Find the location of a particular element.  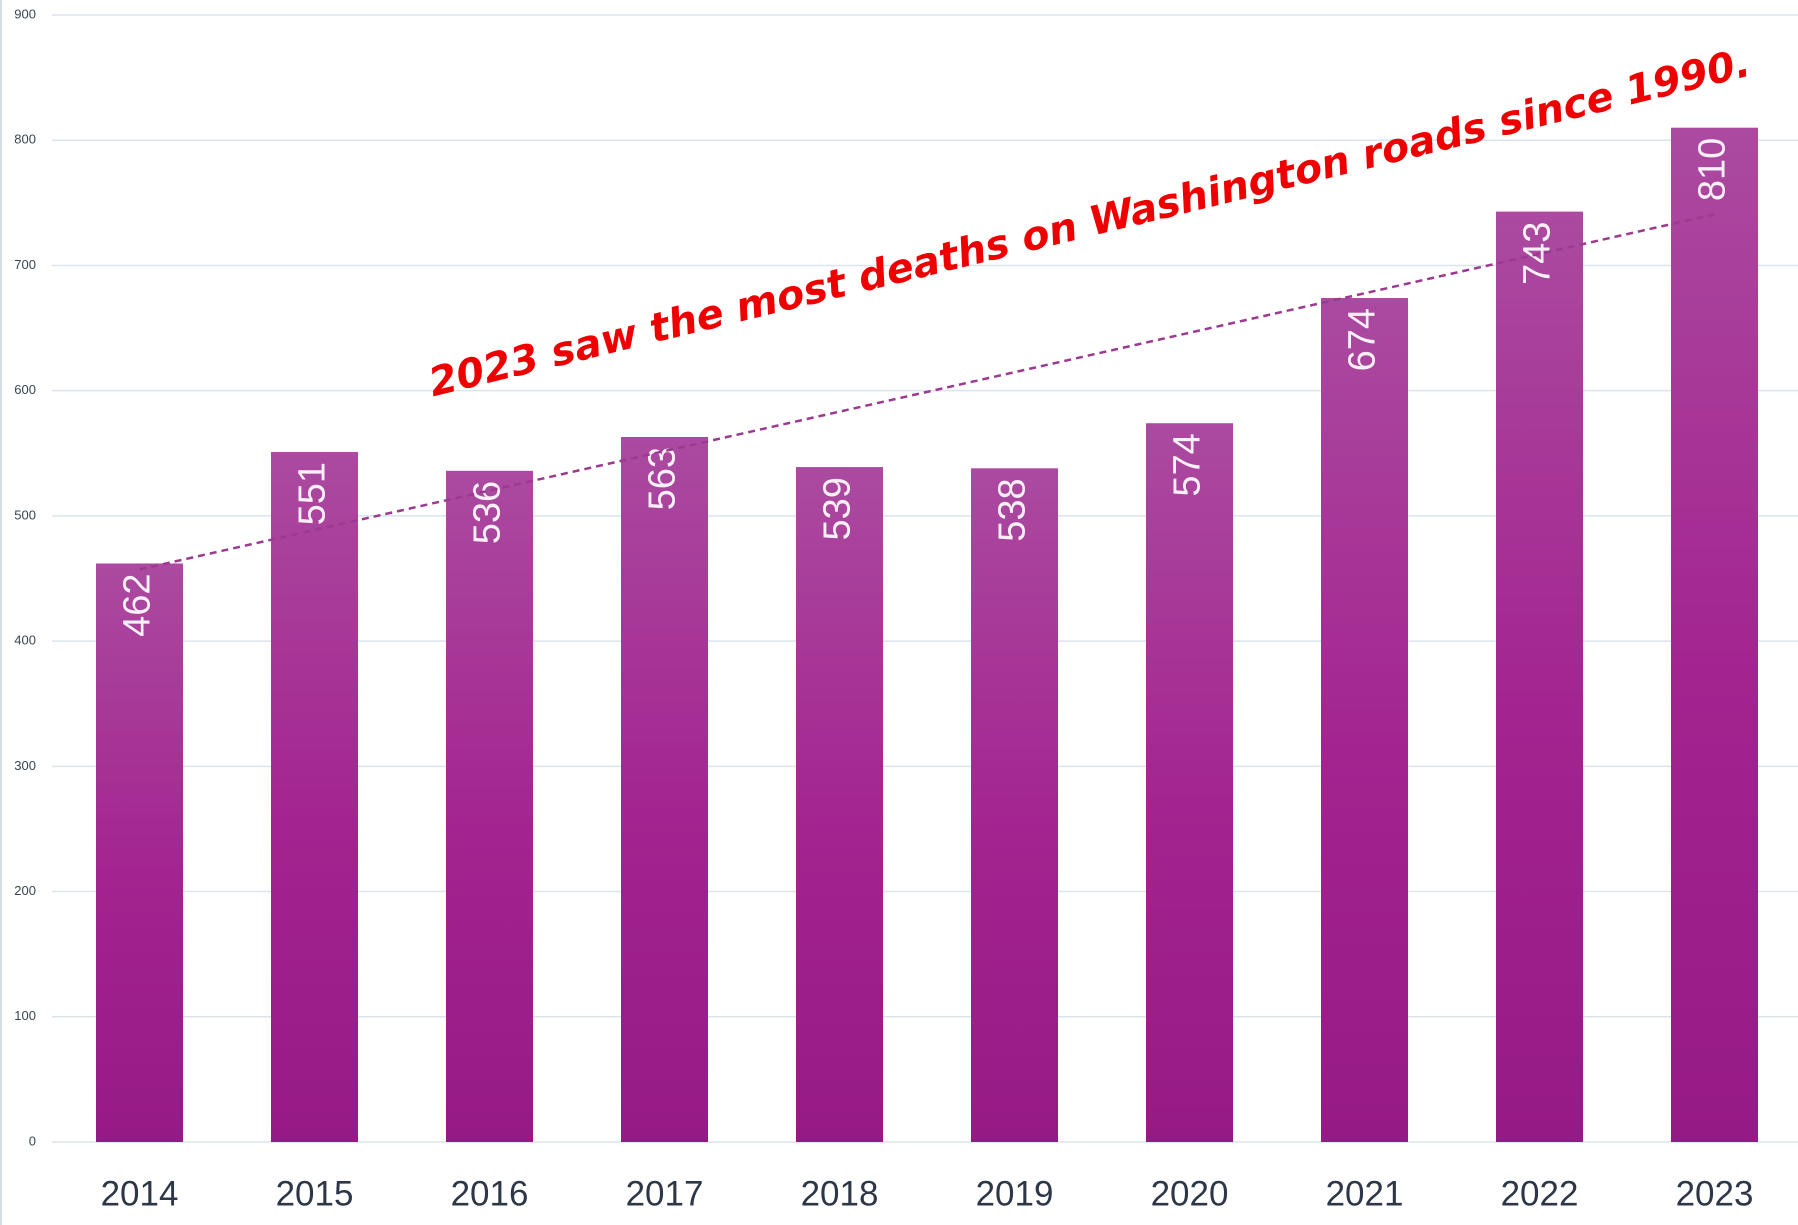

value-label: 538 is located at coordinates (1013, 509).